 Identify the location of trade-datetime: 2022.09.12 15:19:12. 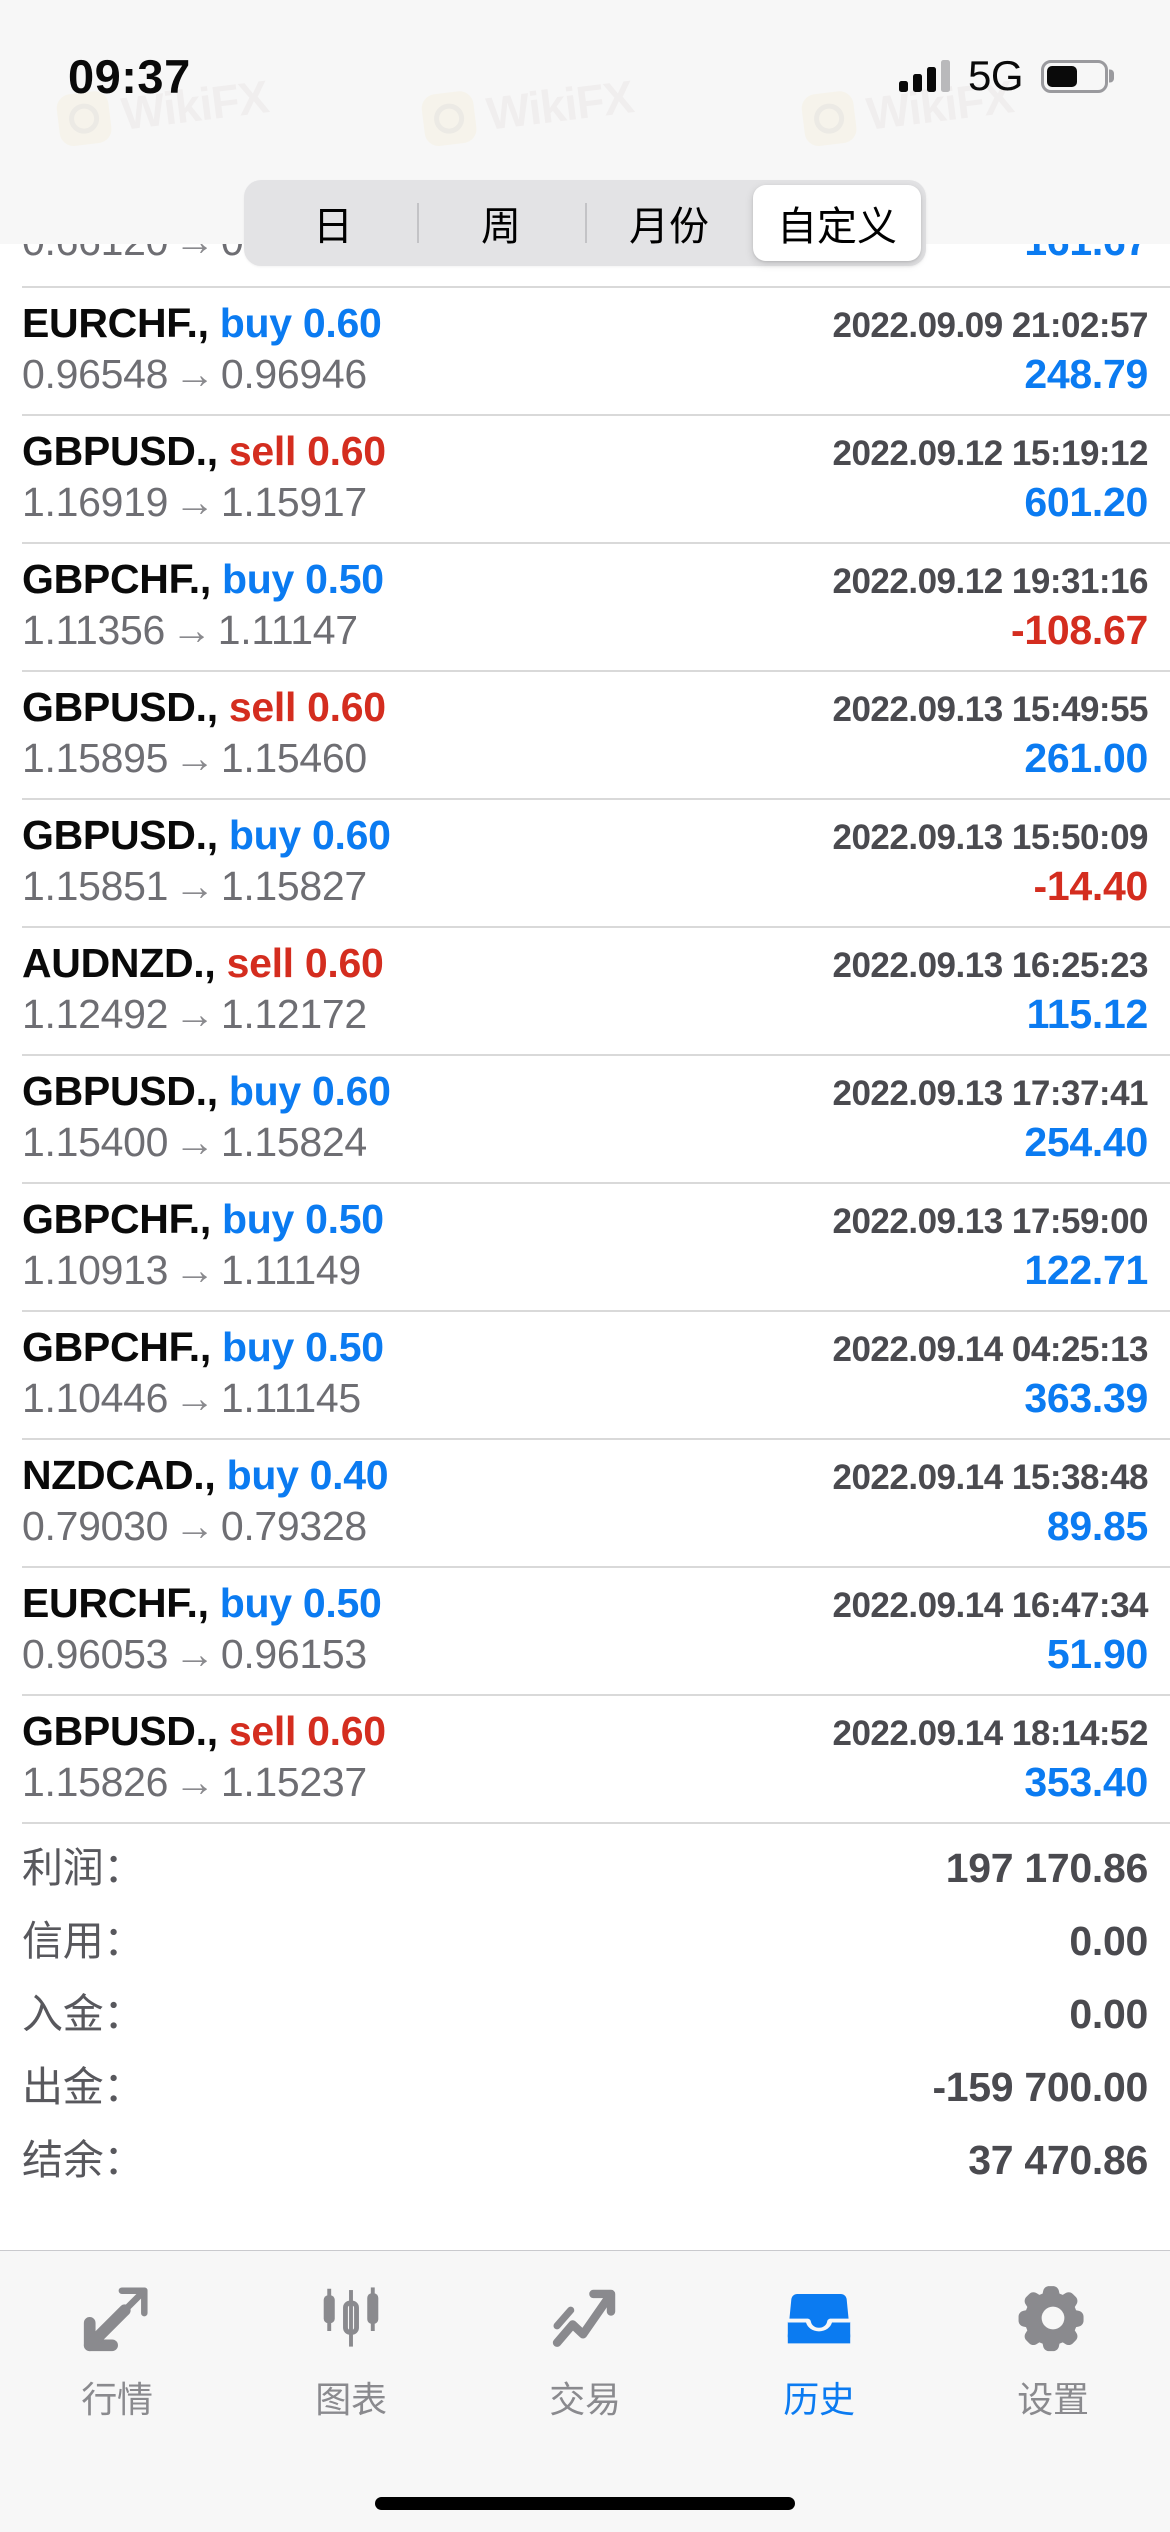
(990, 453).